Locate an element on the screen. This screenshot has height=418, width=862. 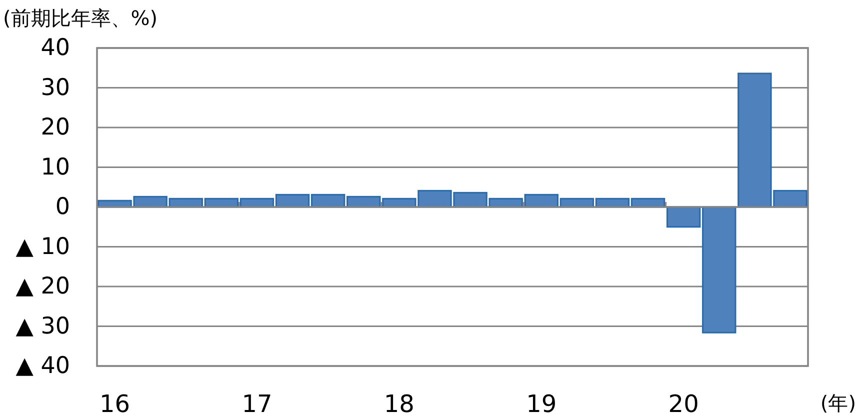
y-tick-label: 10 is located at coordinates (55, 167).